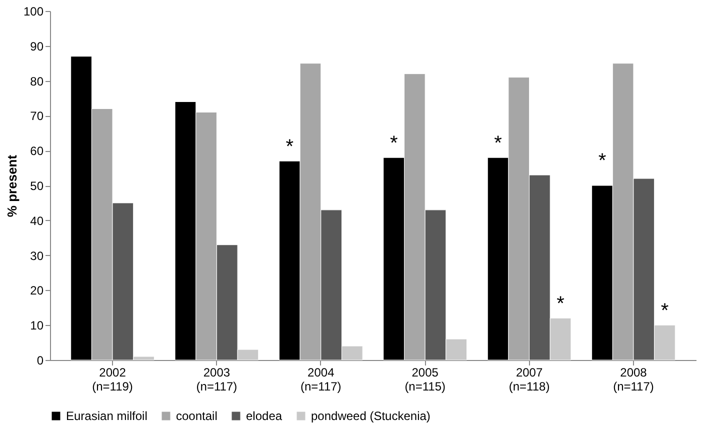  I want to click on y-tick-label: 20, so click(37, 291).